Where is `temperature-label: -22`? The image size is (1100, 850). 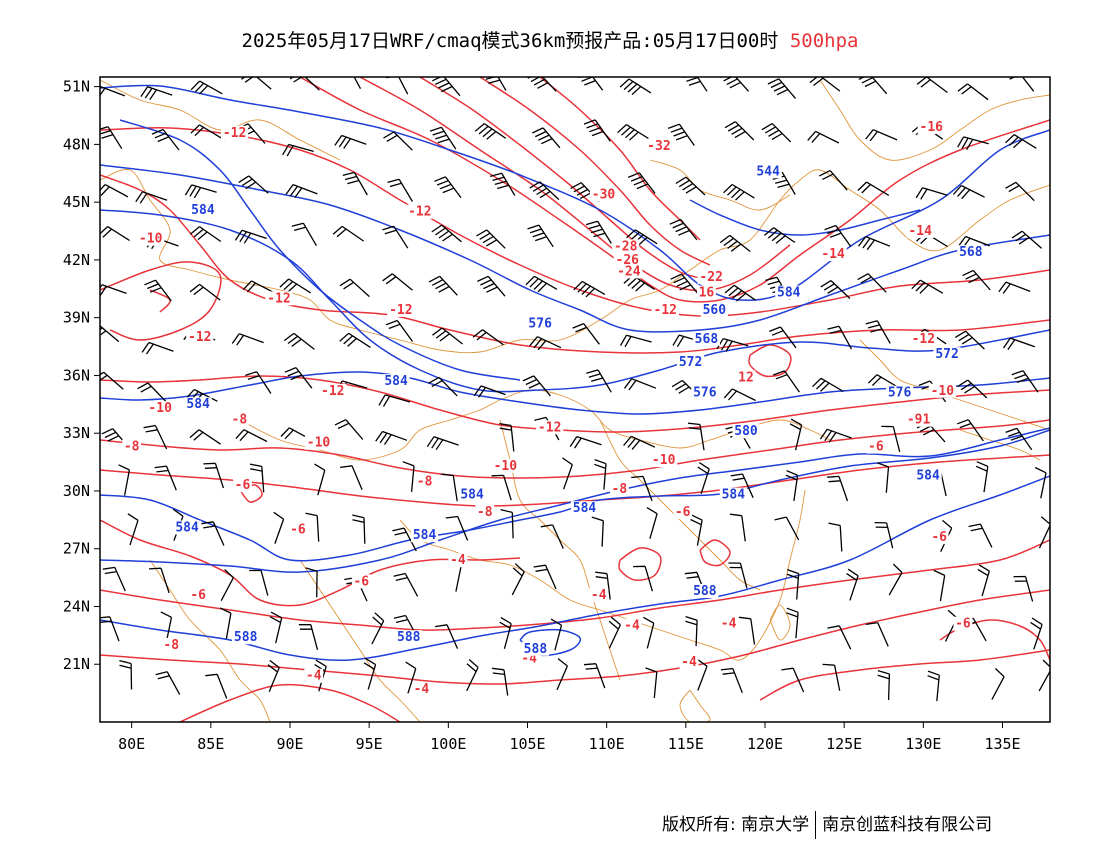 temperature-label: -22 is located at coordinates (710, 277).